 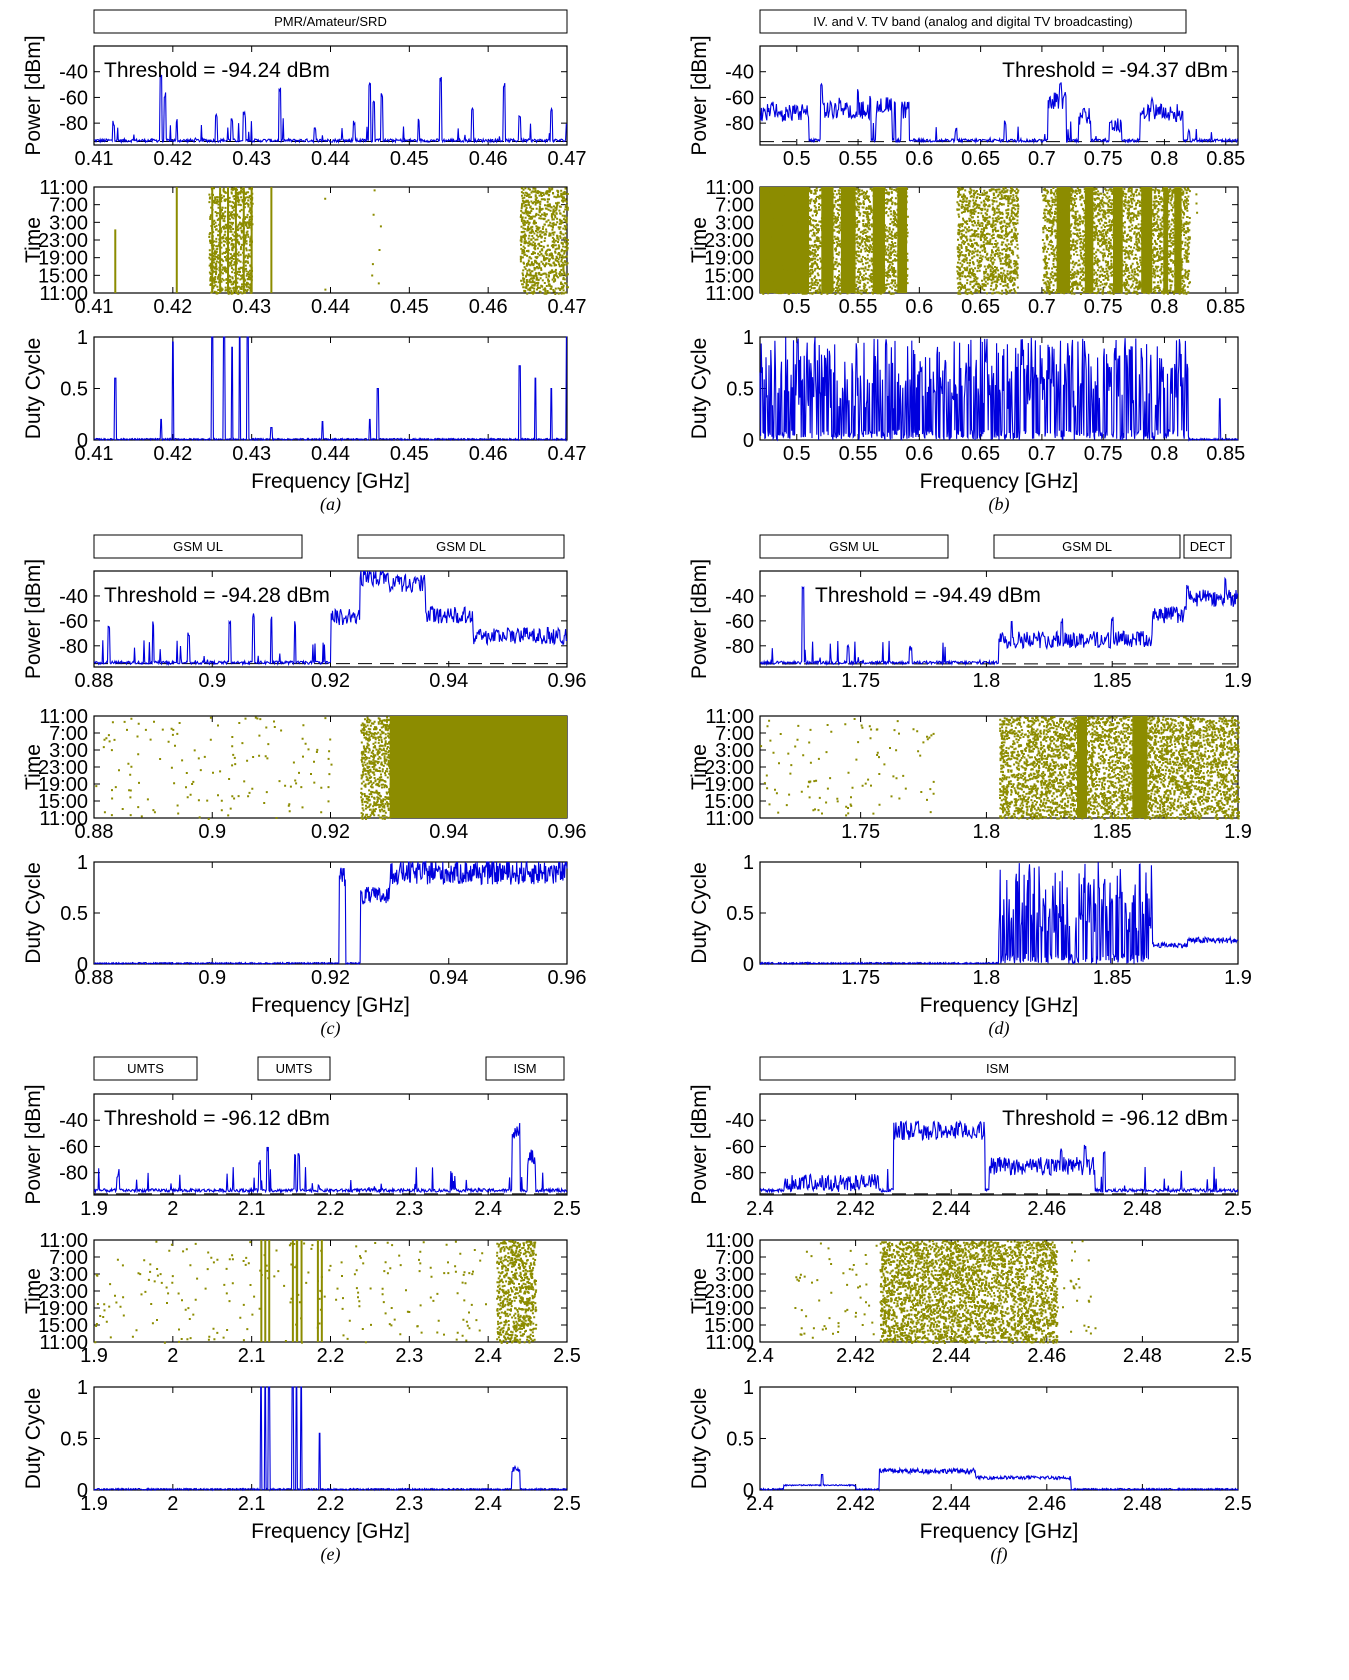 What do you see at coordinates (1103, 159) in the screenshot?
I see `x-tick-label: 0.75` at bounding box center [1103, 159].